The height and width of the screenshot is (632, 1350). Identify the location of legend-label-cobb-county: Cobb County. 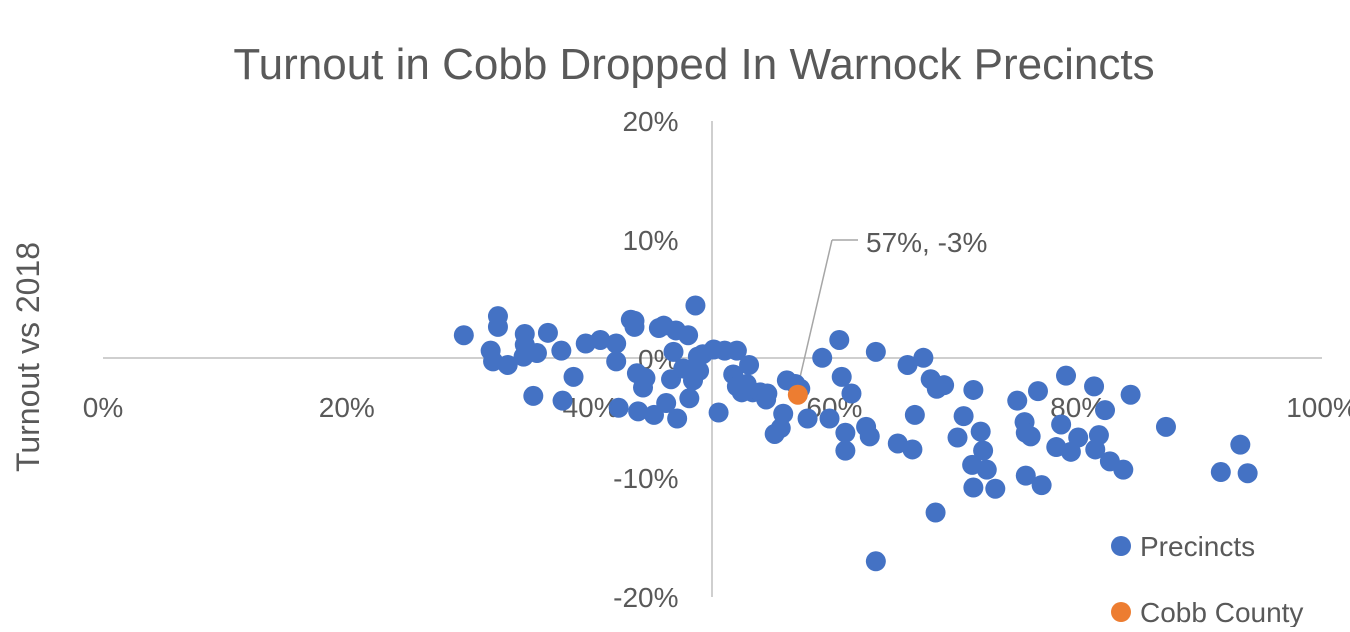
(1221, 612).